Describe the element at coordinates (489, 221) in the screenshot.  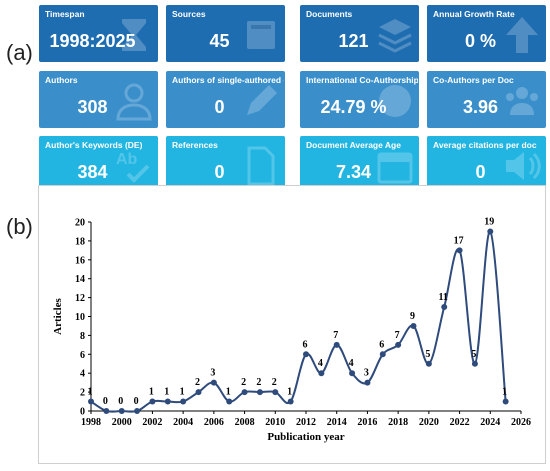
I see `data-label: 19` at that location.